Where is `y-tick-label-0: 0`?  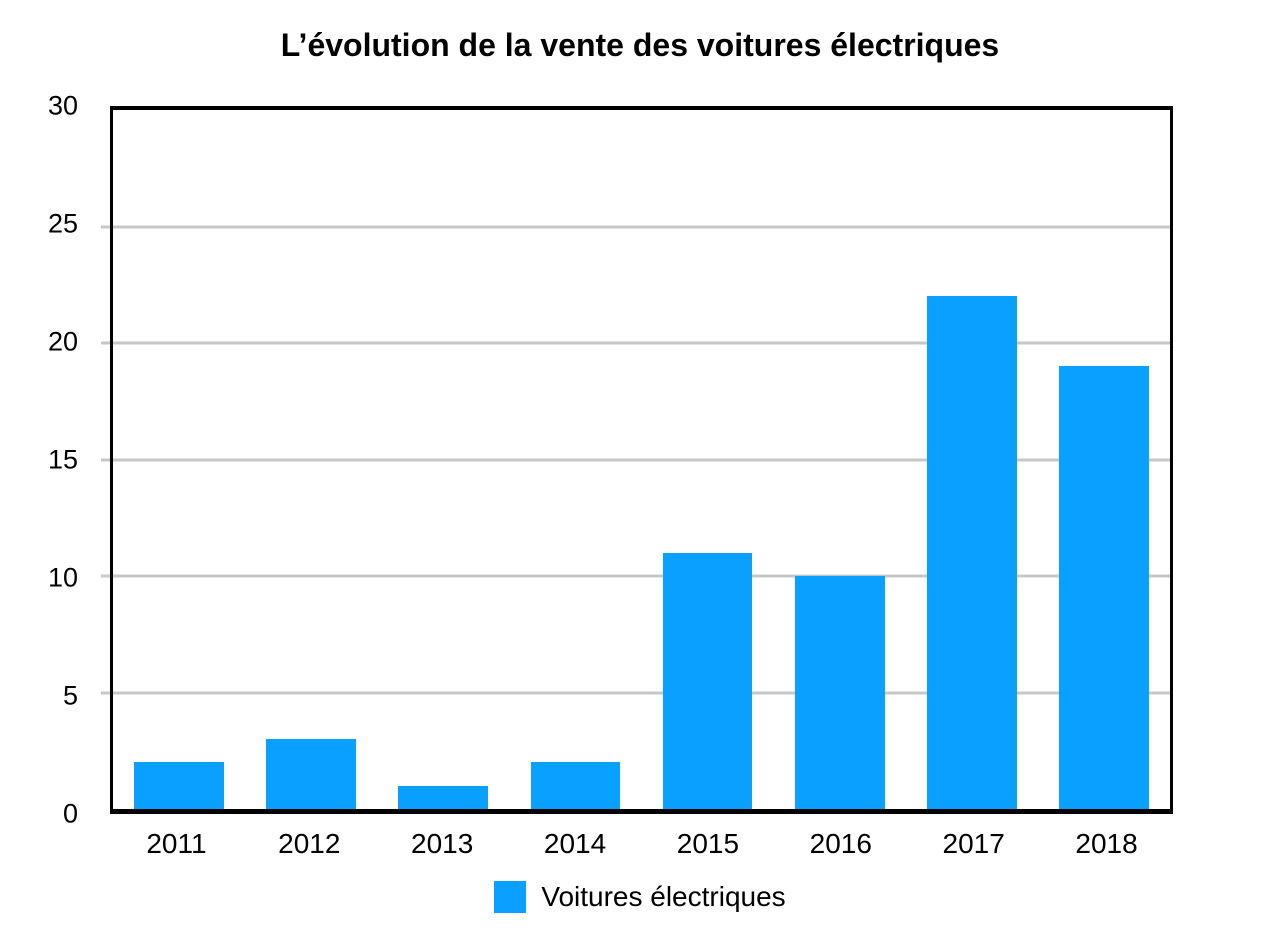 y-tick-label-0: 0 is located at coordinates (70, 813).